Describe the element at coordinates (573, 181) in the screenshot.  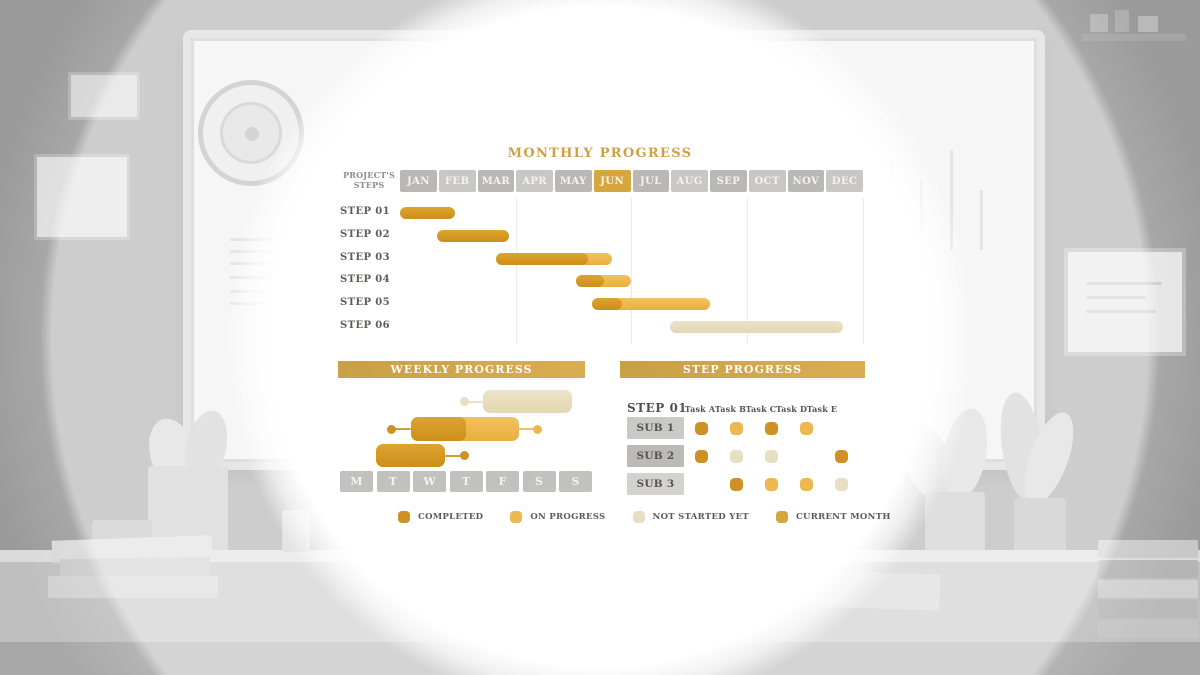
I see `month-cell-may: MAY` at that location.